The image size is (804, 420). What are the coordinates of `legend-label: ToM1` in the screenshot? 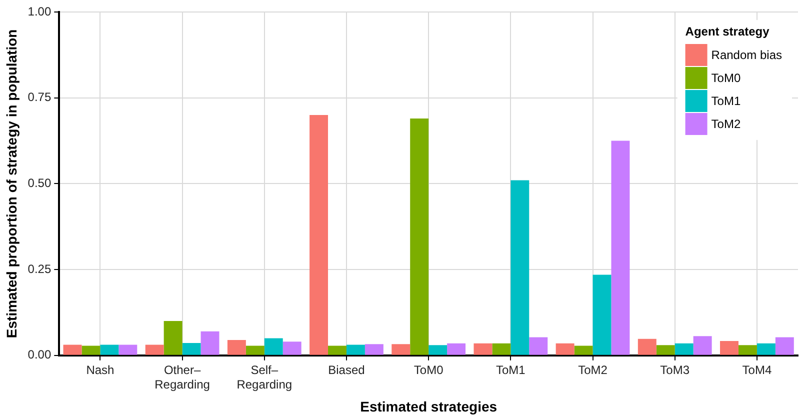 It's located at (726, 101).